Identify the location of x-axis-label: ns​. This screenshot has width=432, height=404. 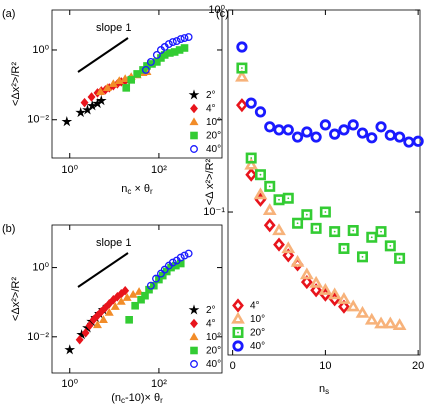
(324, 389).